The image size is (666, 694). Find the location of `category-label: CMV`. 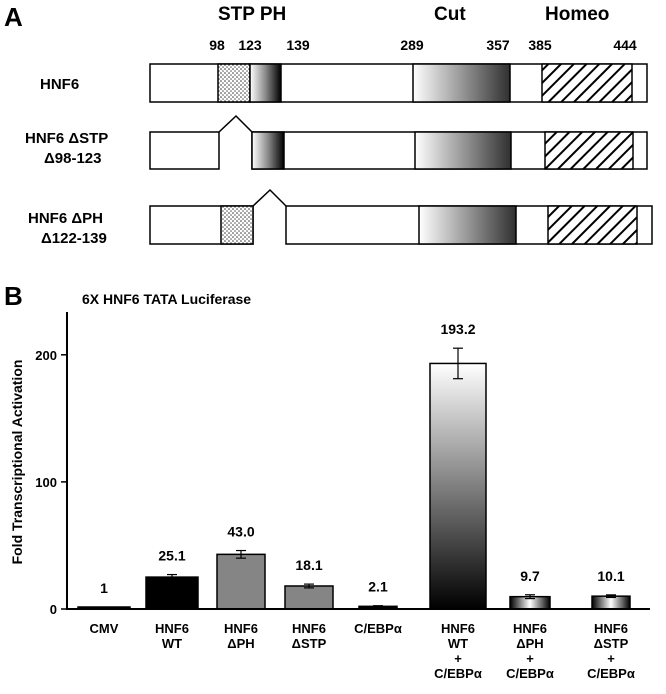

category-label: CMV is located at coordinates (104, 628).